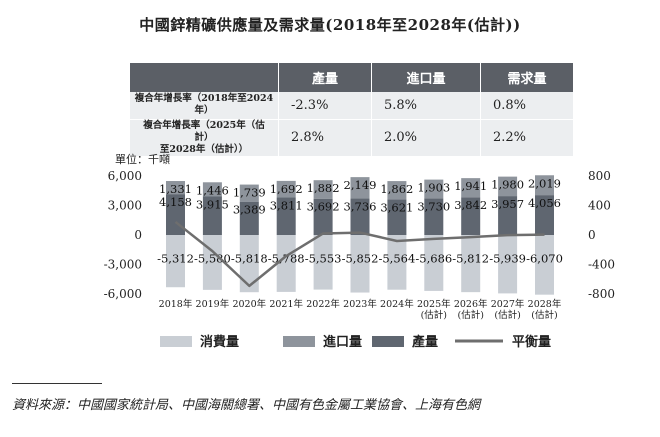 This screenshot has height=437, width=660. Describe the element at coordinates (125, 206) in the screenshot. I see `y-left-tick-label: 3,000` at that location.